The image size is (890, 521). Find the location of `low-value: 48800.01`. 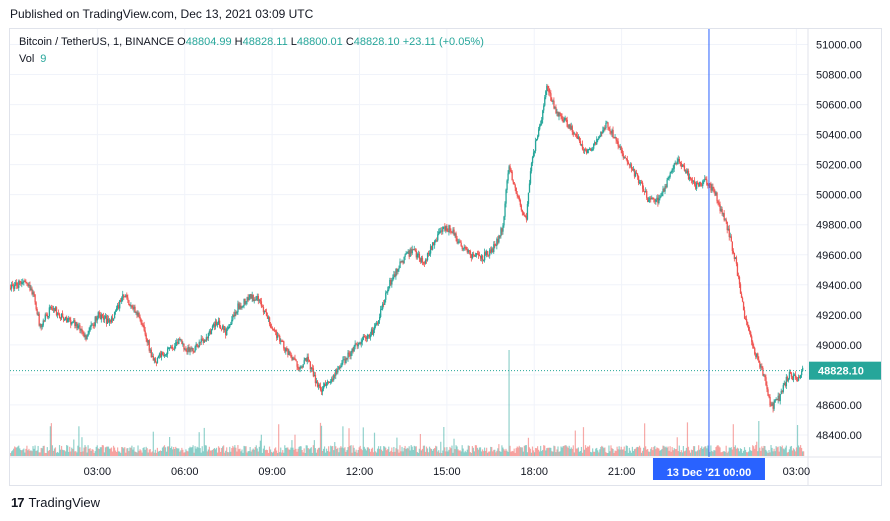

low-value: 48800.01 is located at coordinates (319, 42).